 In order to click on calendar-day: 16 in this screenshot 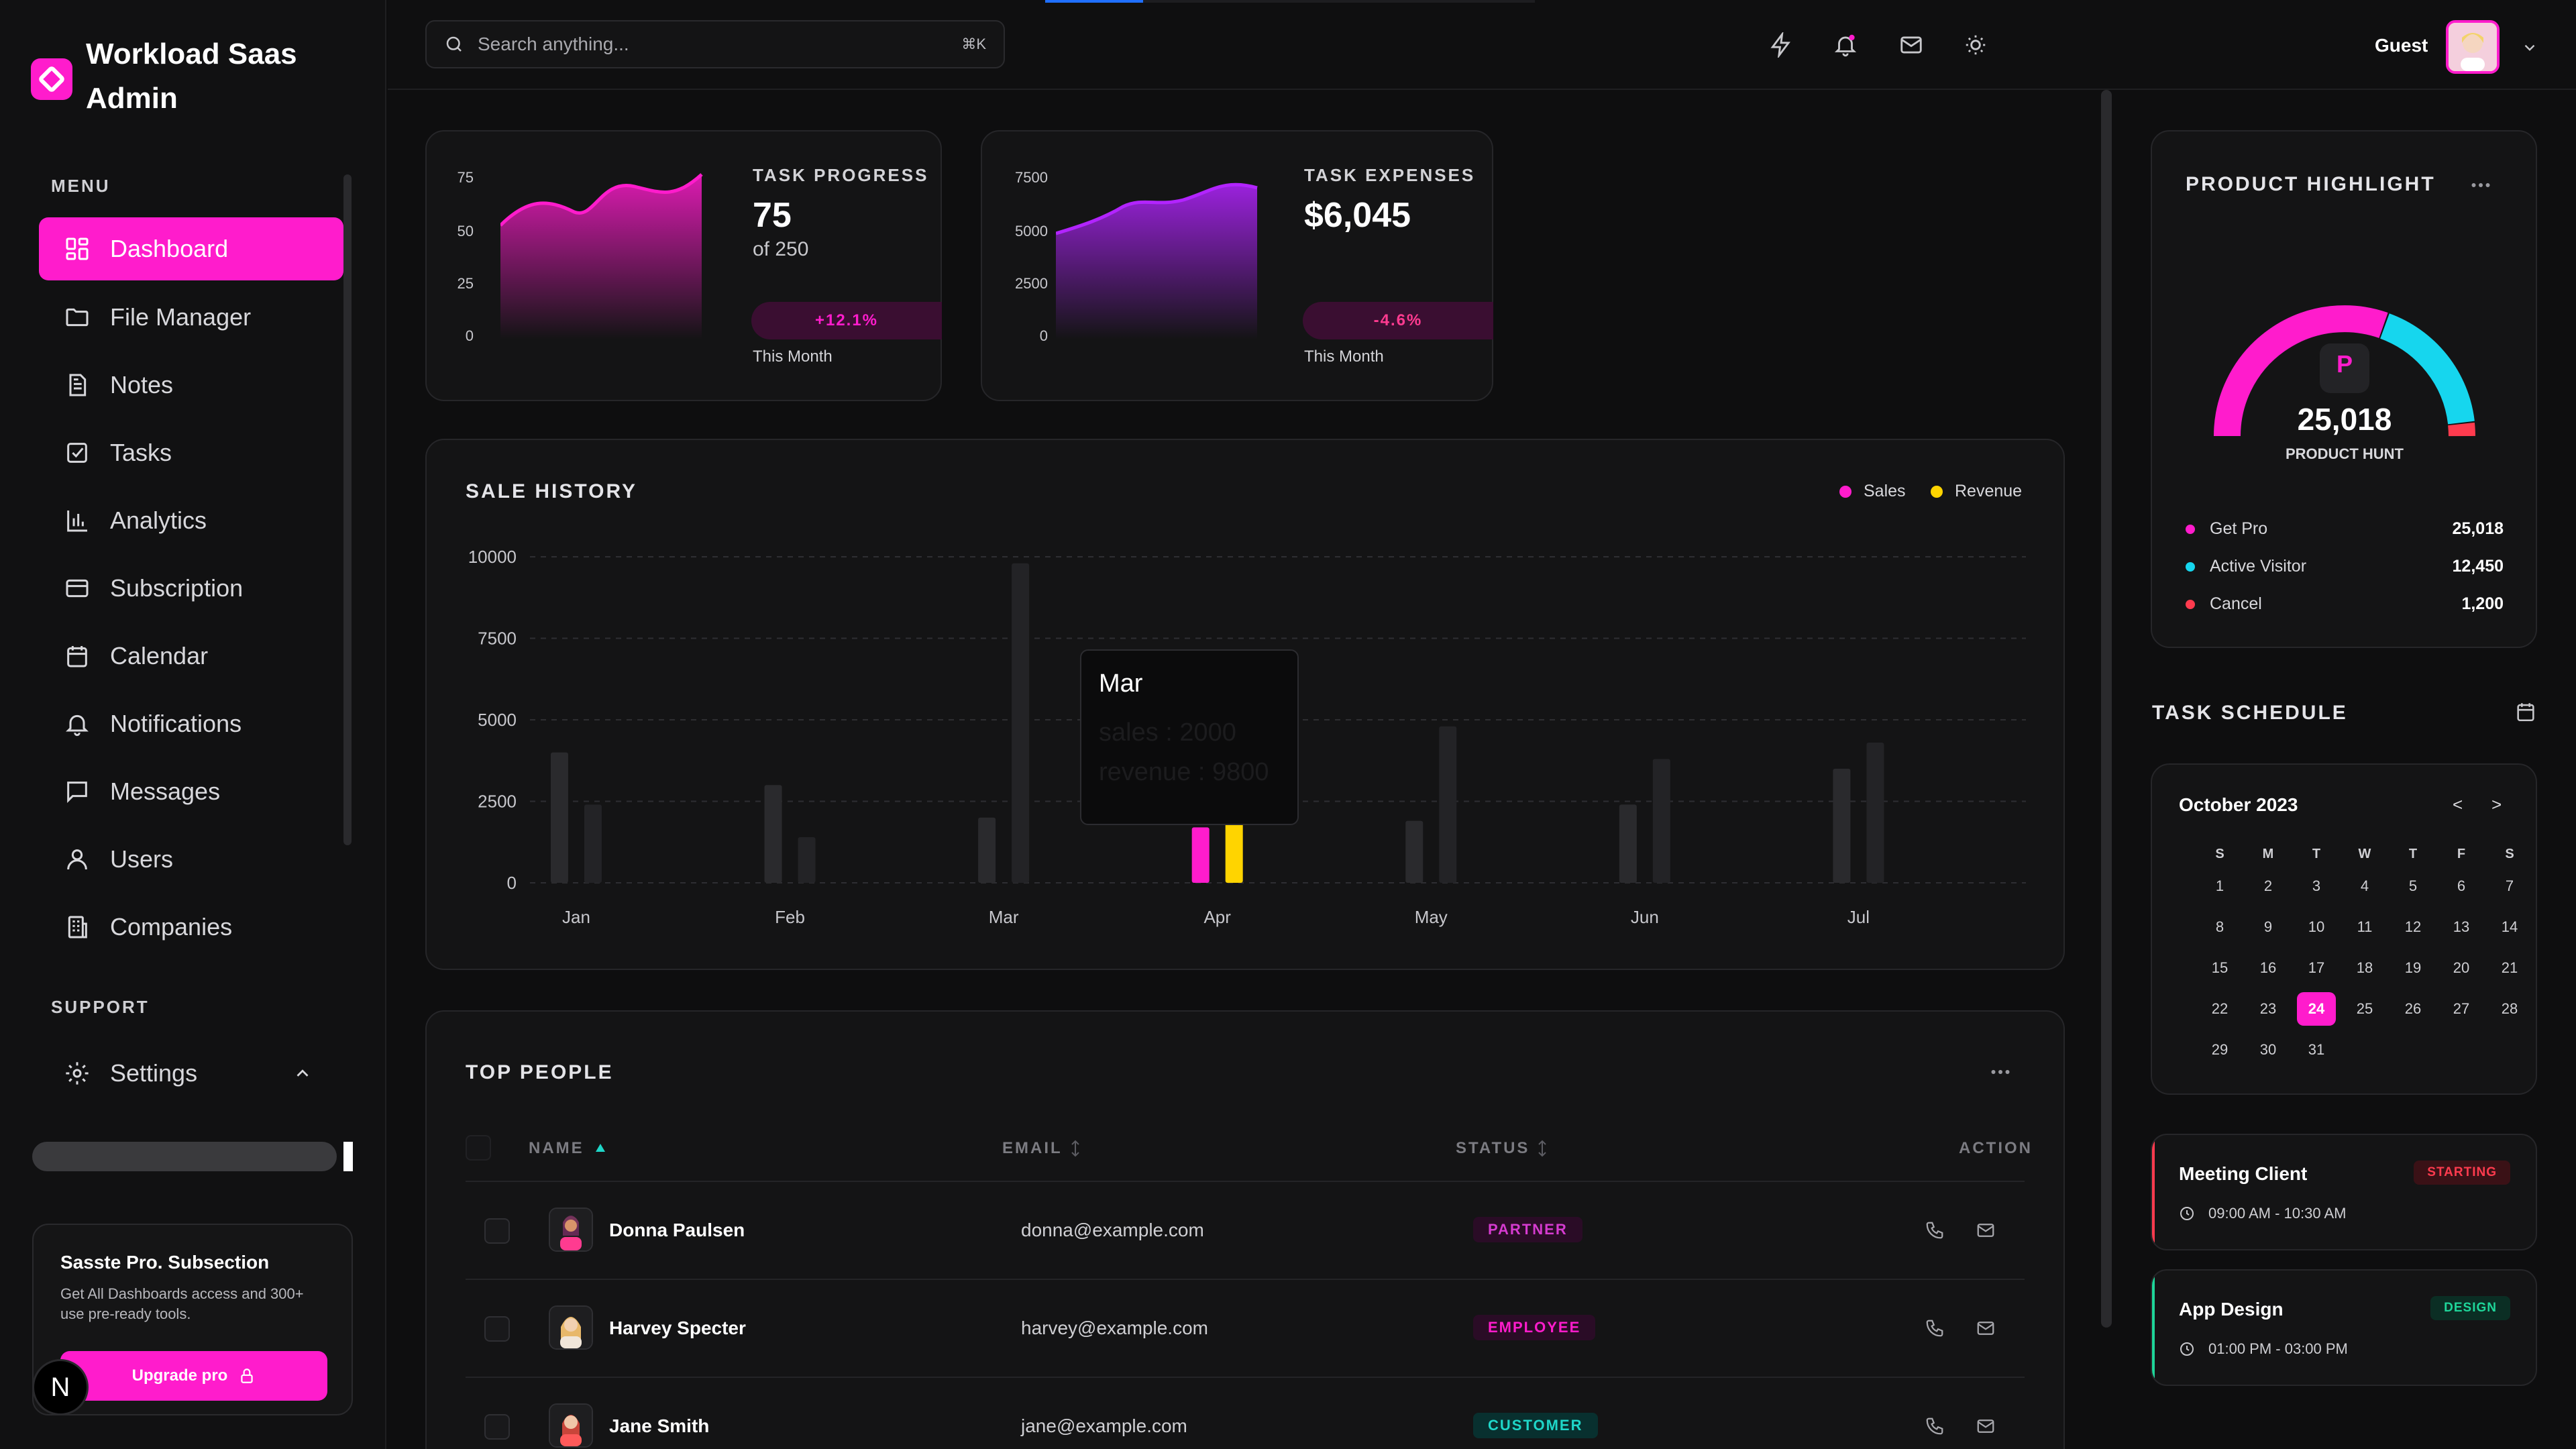, I will do `click(2268, 967)`.